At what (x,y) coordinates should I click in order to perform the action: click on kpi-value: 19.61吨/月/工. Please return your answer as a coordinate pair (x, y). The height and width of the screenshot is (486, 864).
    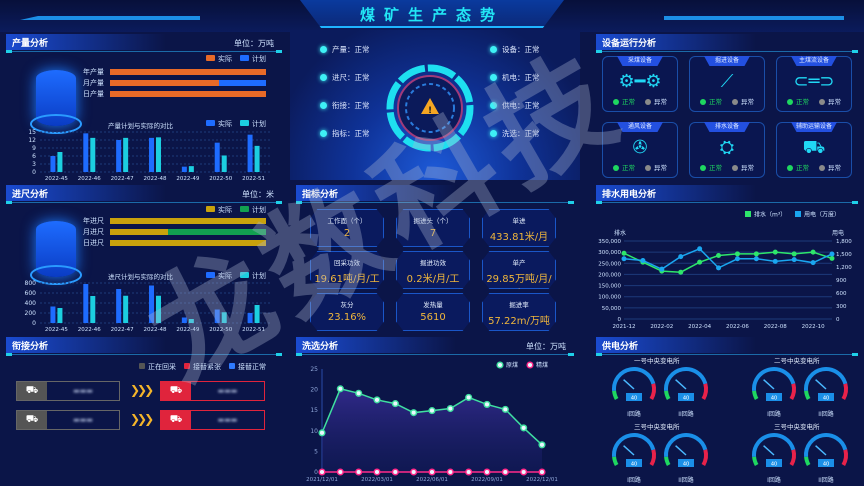
    Looking at the image, I should click on (347, 279).